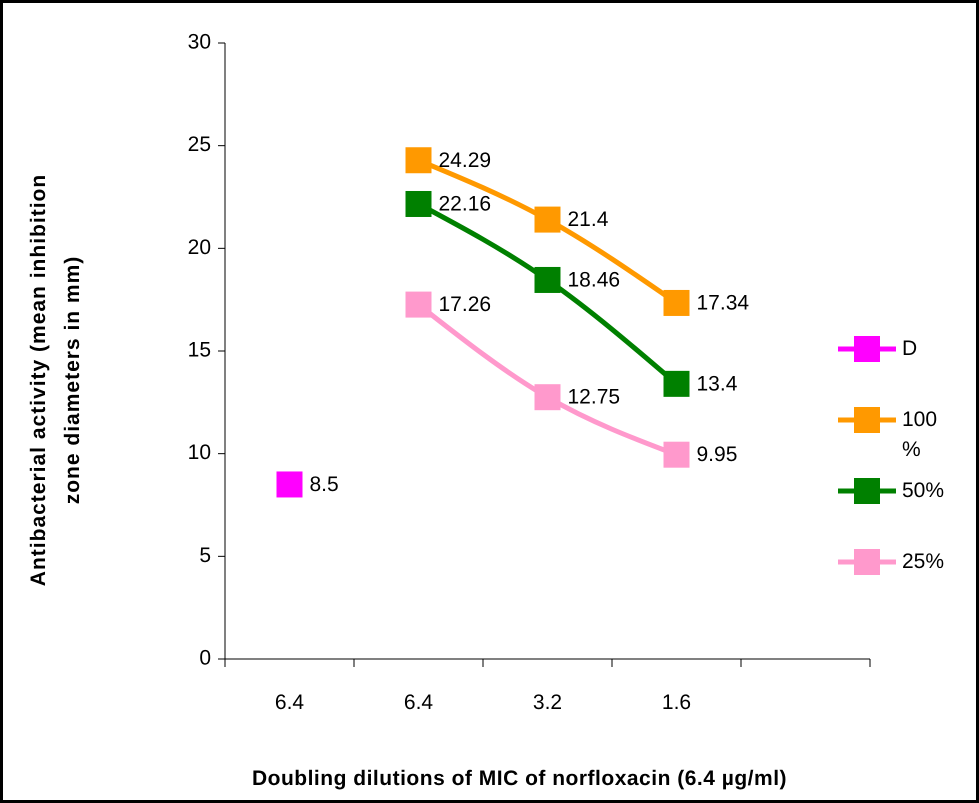 Image resolution: width=979 pixels, height=803 pixels. Describe the element at coordinates (199, 452) in the screenshot. I see `y-tick-label: 10` at that location.